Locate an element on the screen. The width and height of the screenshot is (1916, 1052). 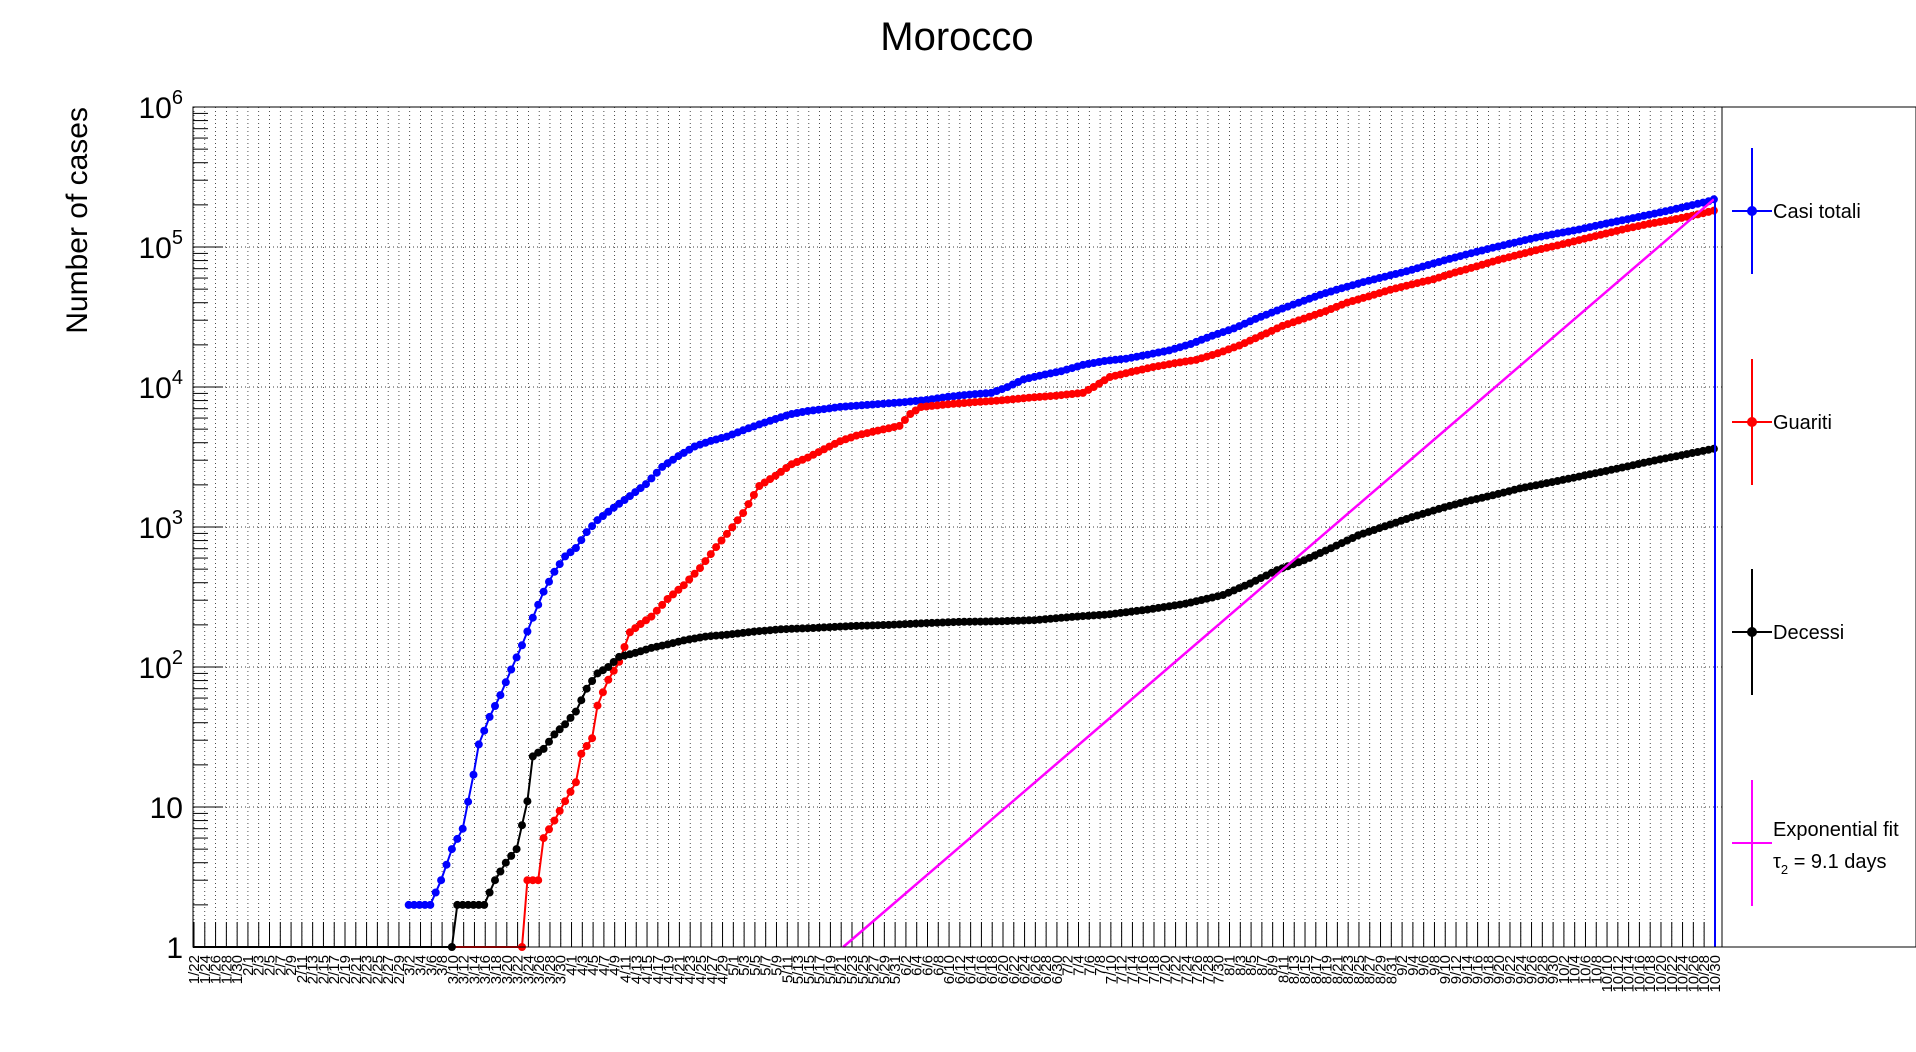
legend-label: Exponential fit is located at coordinates (1836, 830).